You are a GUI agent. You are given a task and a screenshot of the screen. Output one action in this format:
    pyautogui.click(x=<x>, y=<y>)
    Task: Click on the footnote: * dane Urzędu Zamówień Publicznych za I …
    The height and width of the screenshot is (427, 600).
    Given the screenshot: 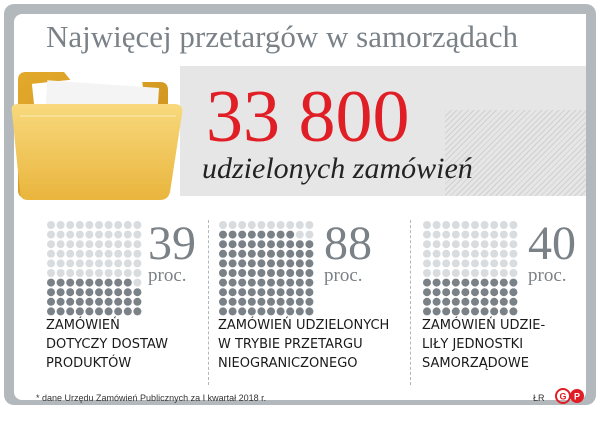 What is the action you would take?
    pyautogui.click(x=151, y=398)
    